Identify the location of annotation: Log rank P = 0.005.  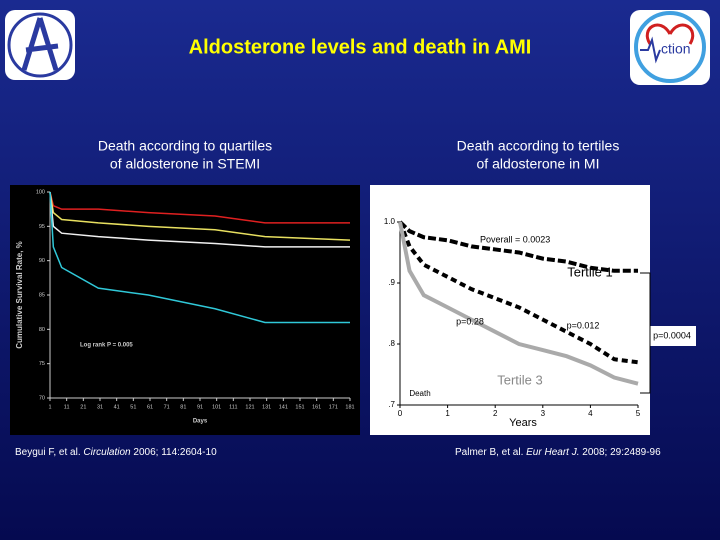
(106, 346).